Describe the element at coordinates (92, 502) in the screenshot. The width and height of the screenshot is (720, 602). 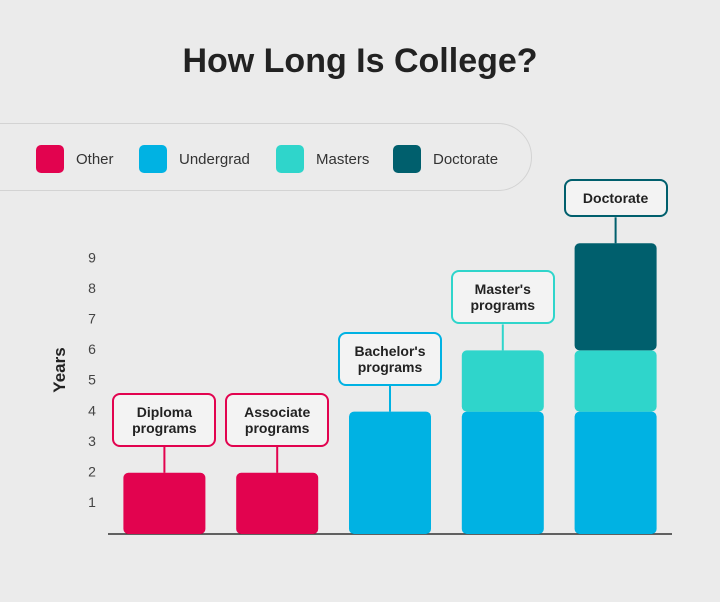
I see `y-tick-label: 1` at that location.